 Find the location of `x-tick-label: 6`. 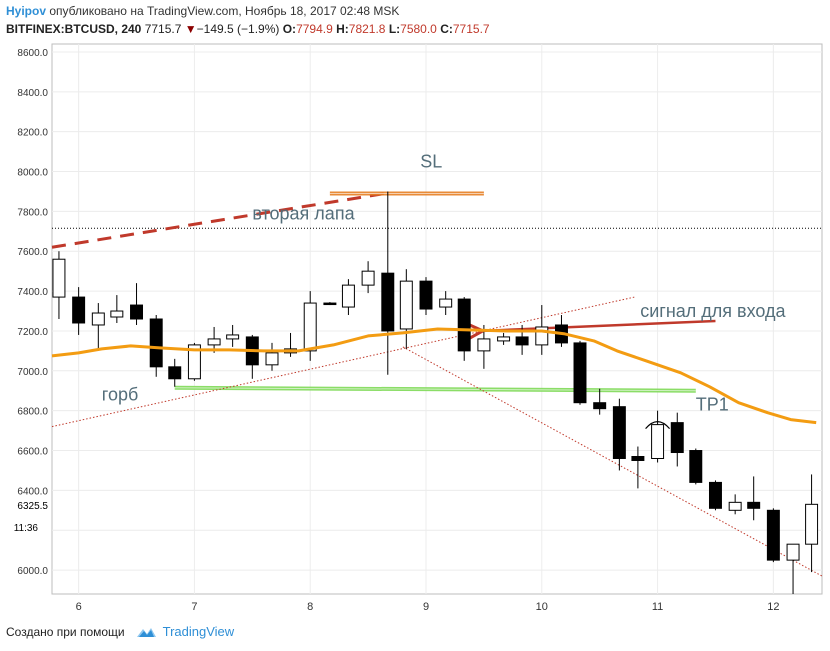

x-tick-label: 6 is located at coordinates (79, 607).